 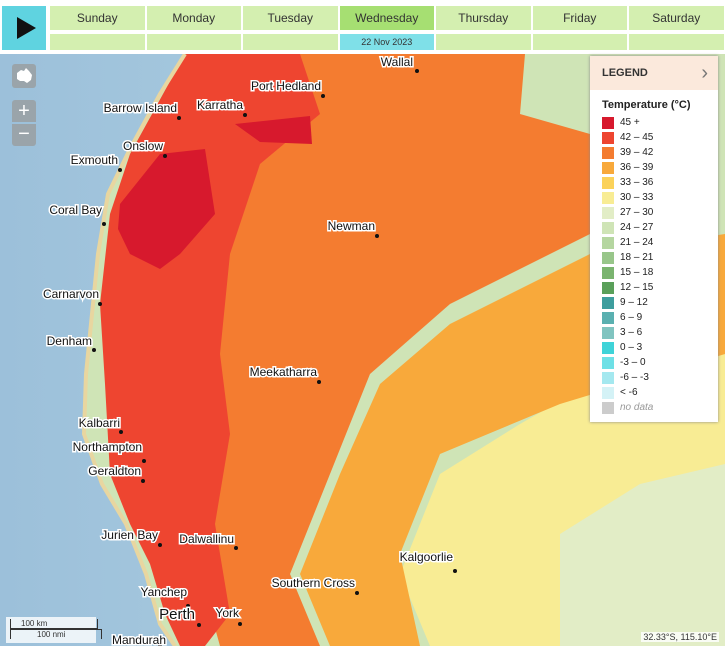 I want to click on town-label: Jurien Bay, so click(x=129, y=535).